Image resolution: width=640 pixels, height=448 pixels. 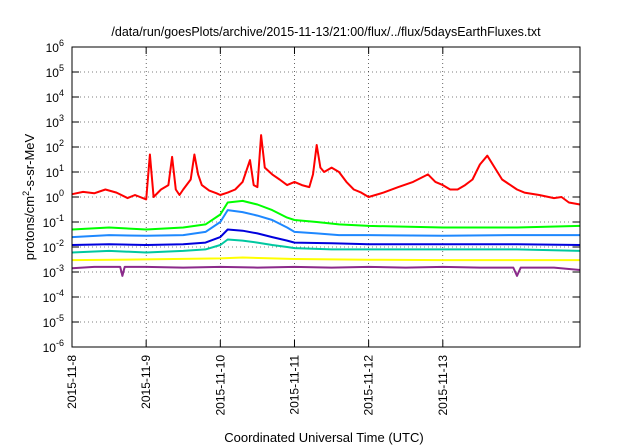 What do you see at coordinates (55, 196) in the screenshot?
I see `y-tick-label: 10⁰` at bounding box center [55, 196].